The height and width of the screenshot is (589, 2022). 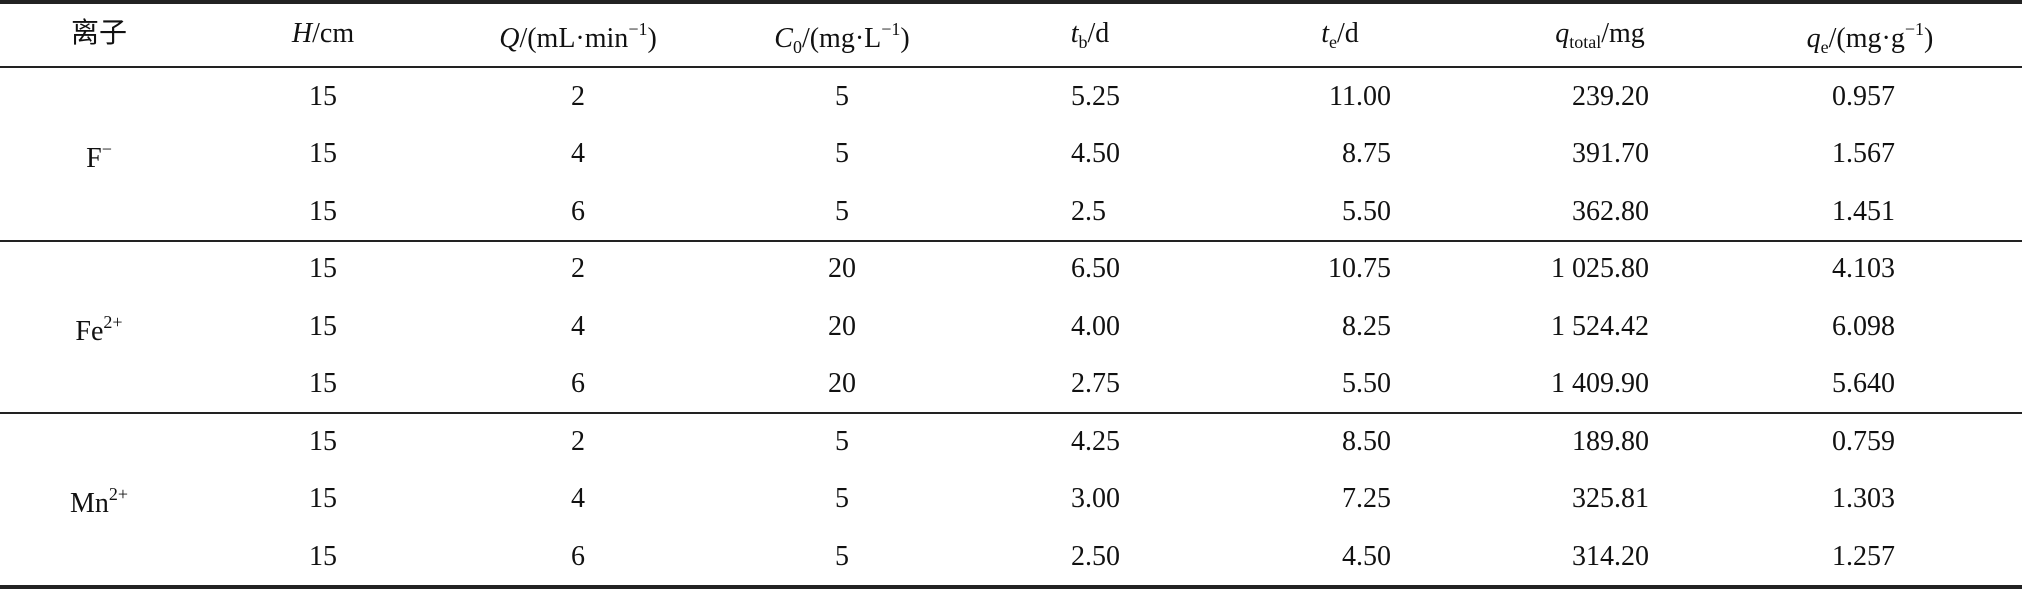 What do you see at coordinates (1359, 269) in the screenshot?
I see `data-cell: 10.75` at bounding box center [1359, 269].